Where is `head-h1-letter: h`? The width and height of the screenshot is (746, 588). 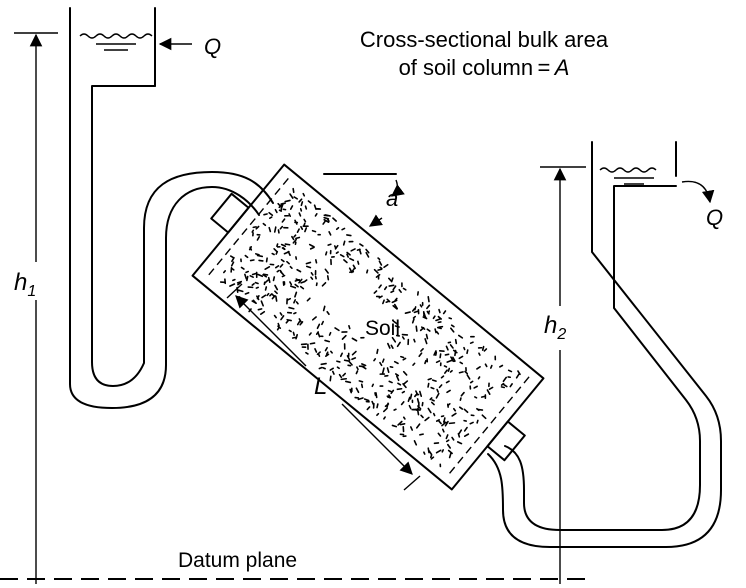 head-h1-letter: h is located at coordinates (20, 282).